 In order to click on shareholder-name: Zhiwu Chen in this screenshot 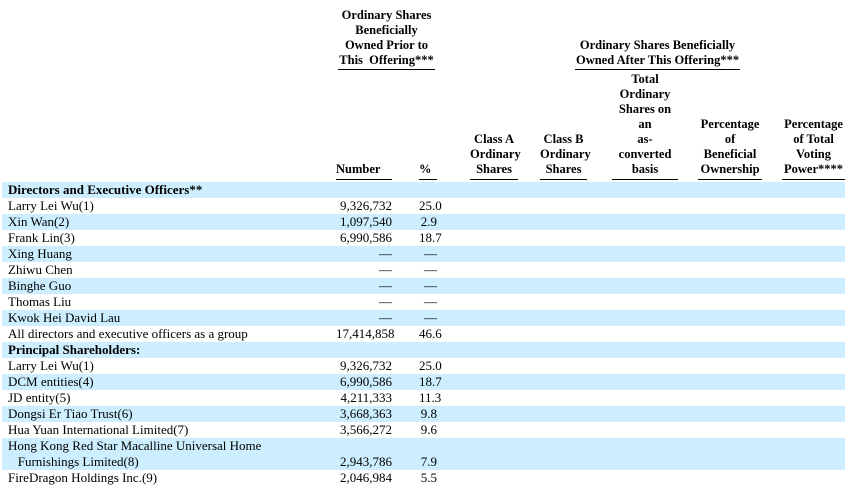, I will do `click(40, 269)`.